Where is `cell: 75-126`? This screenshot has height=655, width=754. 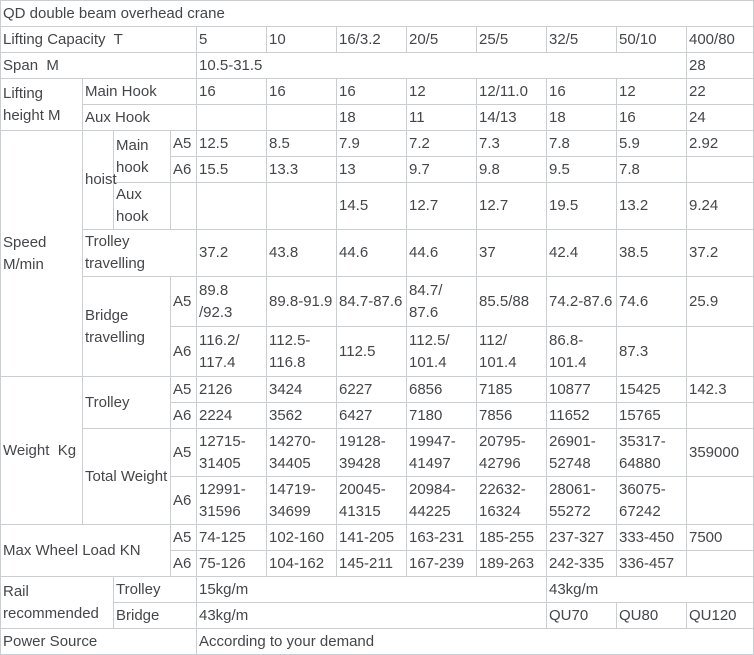 cell: 75-126 is located at coordinates (231, 563).